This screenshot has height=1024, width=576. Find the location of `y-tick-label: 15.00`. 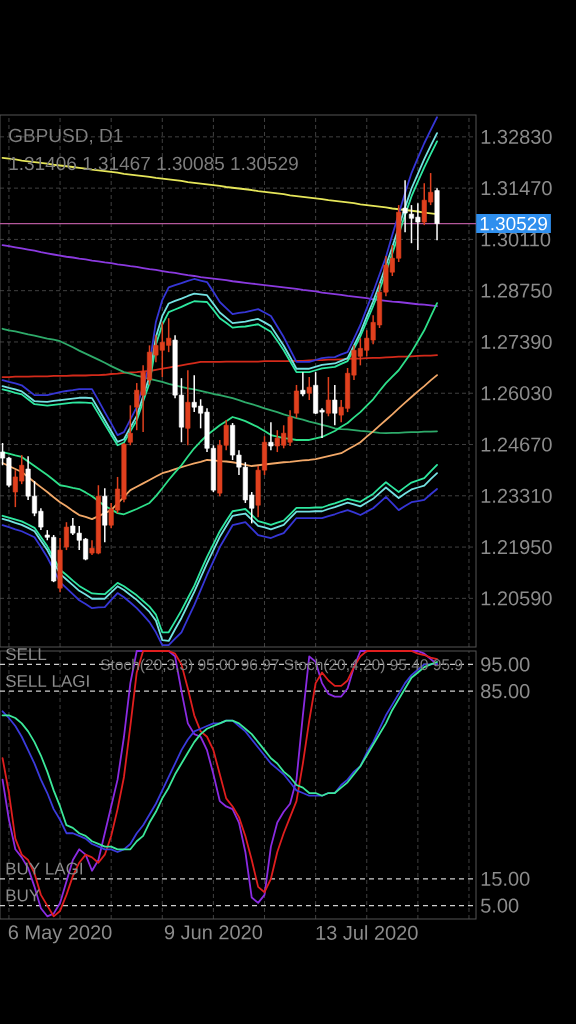

y-tick-label: 15.00 is located at coordinates (505, 878).